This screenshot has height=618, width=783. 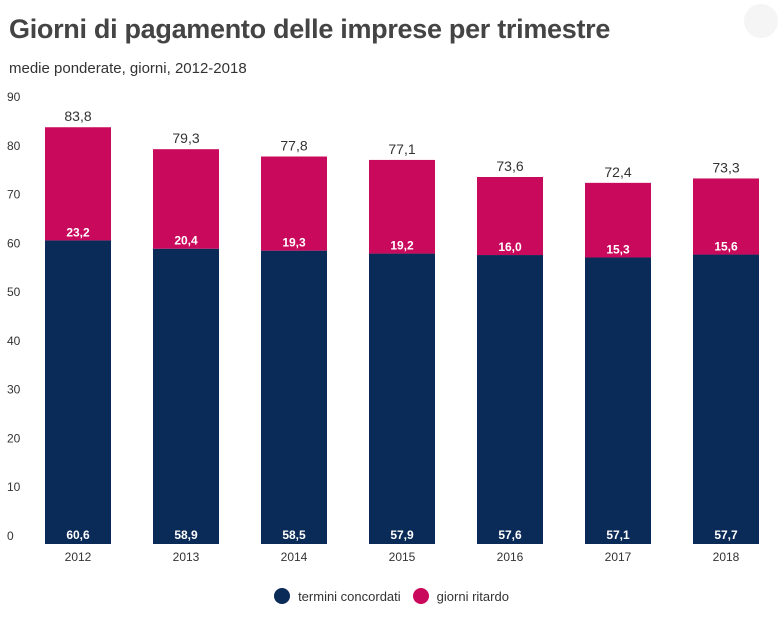 What do you see at coordinates (294, 557) in the screenshot?
I see `x-tick-label: 2014` at bounding box center [294, 557].